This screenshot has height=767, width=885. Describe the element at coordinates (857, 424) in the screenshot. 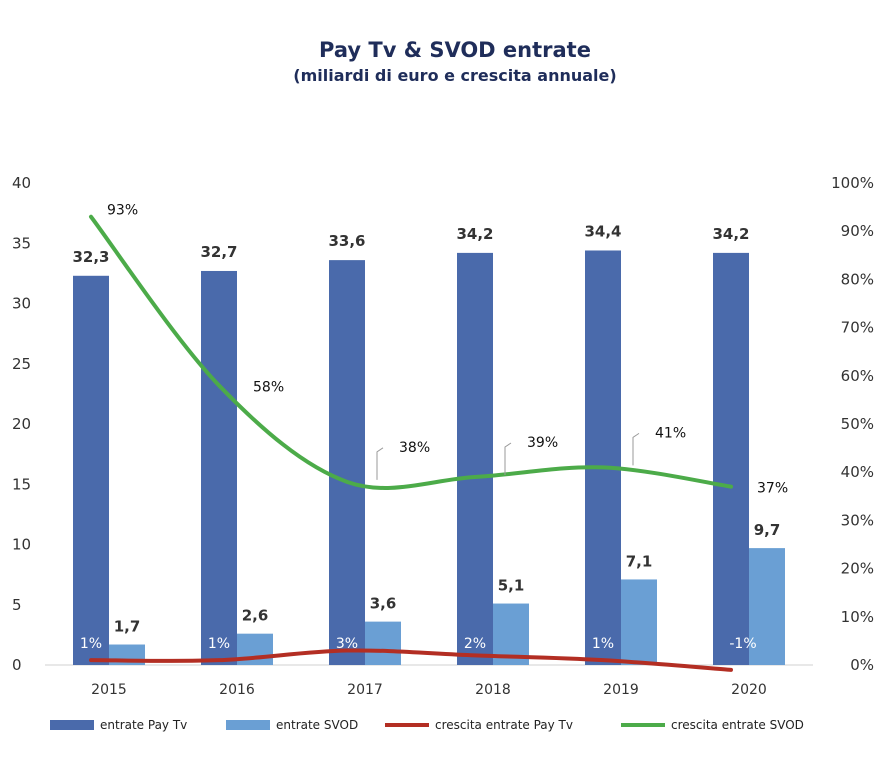

I see `y-right-tick-label: 50%` at that location.